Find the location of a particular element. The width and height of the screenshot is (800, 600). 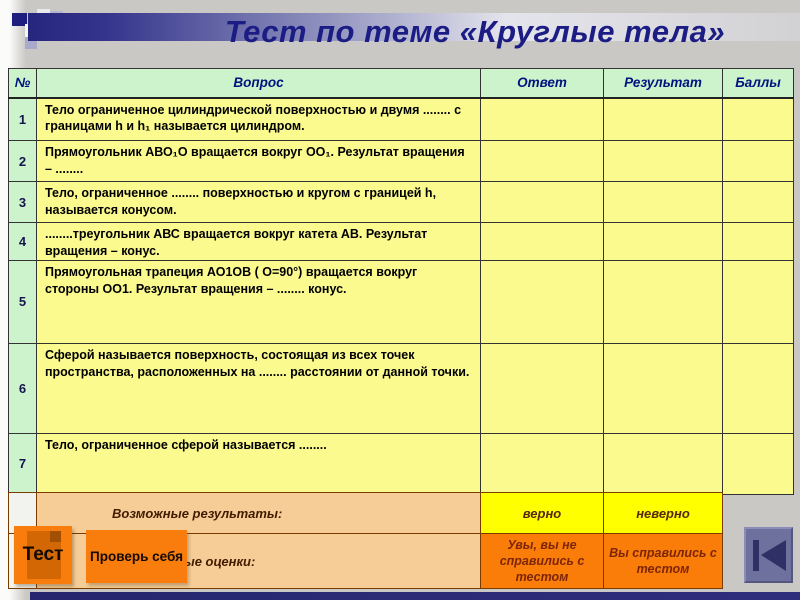

bottom-navy-strip is located at coordinates (415, 596).